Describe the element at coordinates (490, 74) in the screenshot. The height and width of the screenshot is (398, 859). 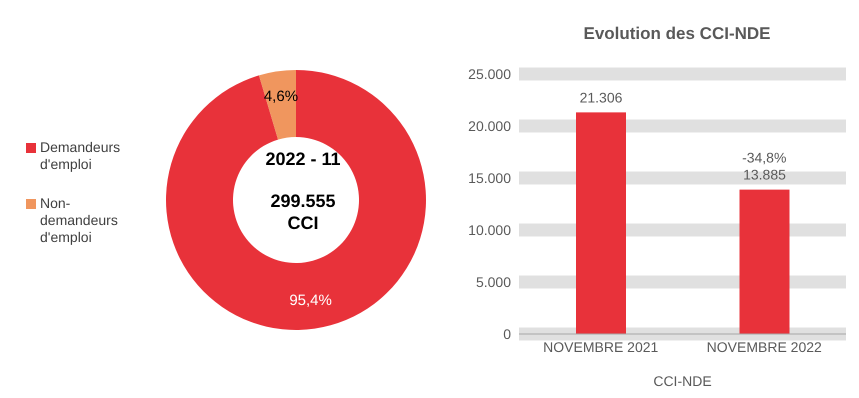
I see `y-tick-label: 25.000` at that location.